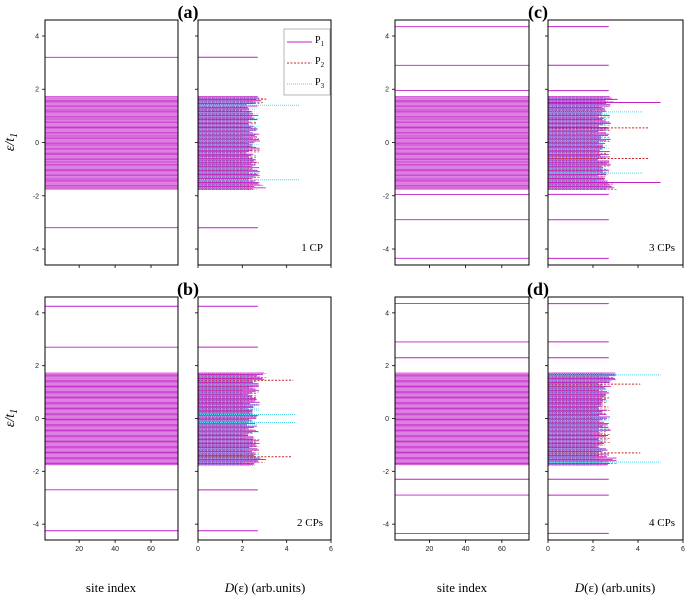 Image resolution: width=685 pixels, height=597 pixels. Describe the element at coordinates (312, 248) in the screenshot. I see `panel-annotation-a: 1 CP` at that location.